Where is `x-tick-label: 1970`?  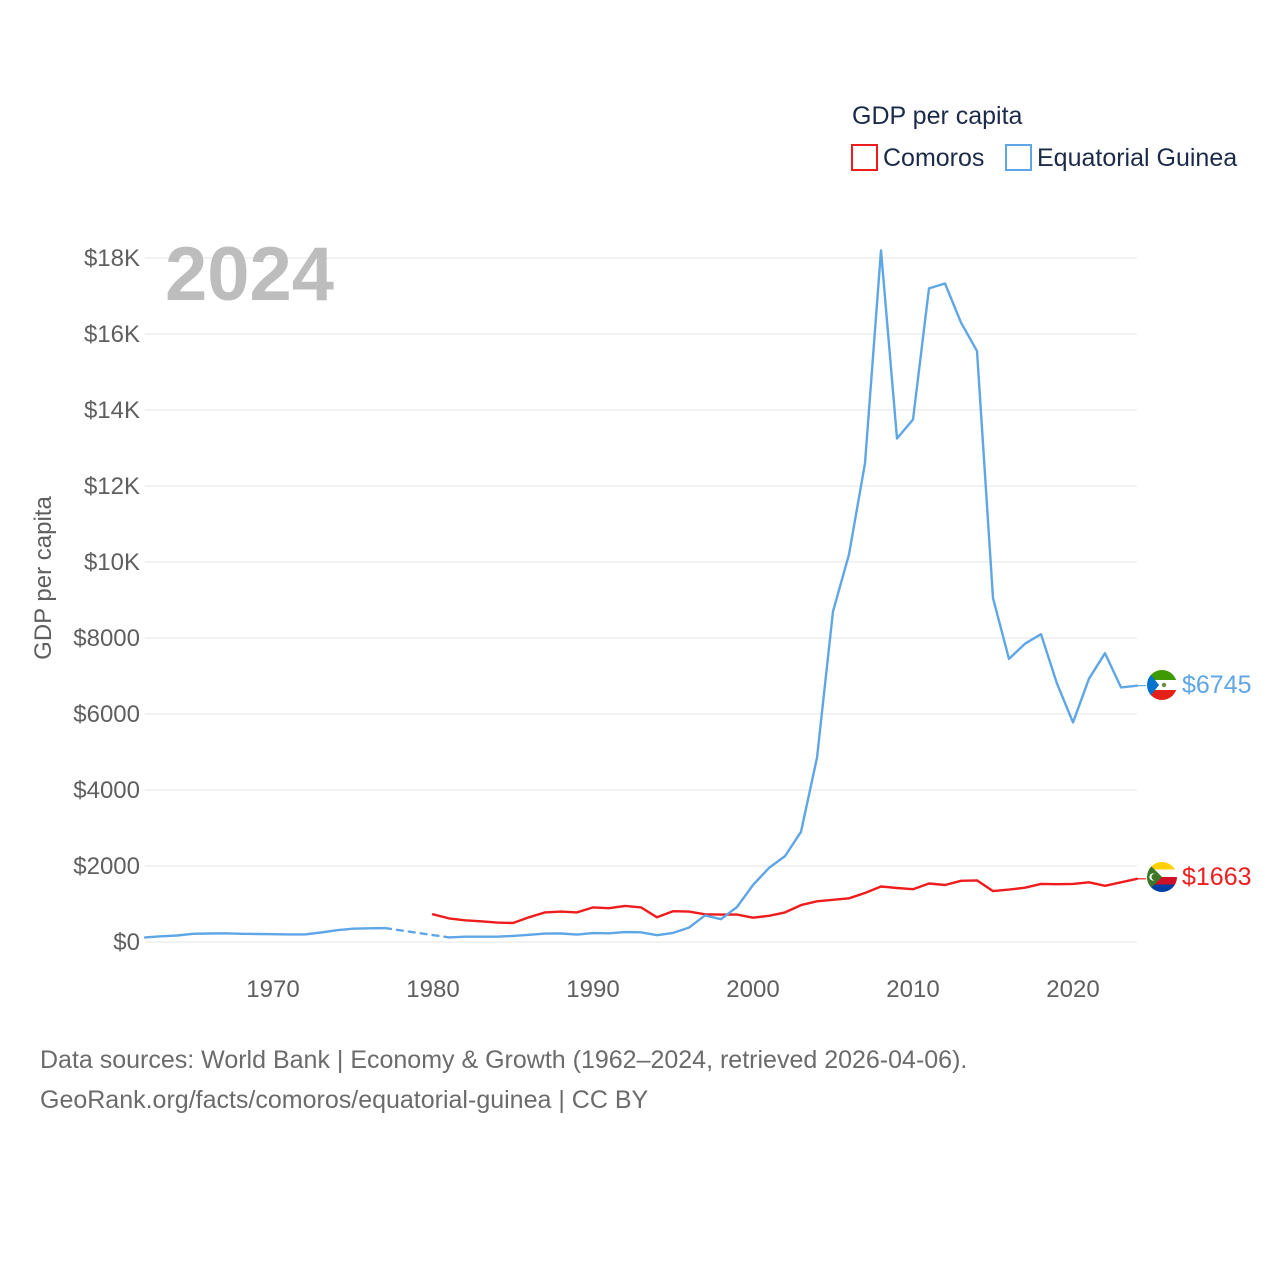 x-tick-label: 1970 is located at coordinates (272, 989).